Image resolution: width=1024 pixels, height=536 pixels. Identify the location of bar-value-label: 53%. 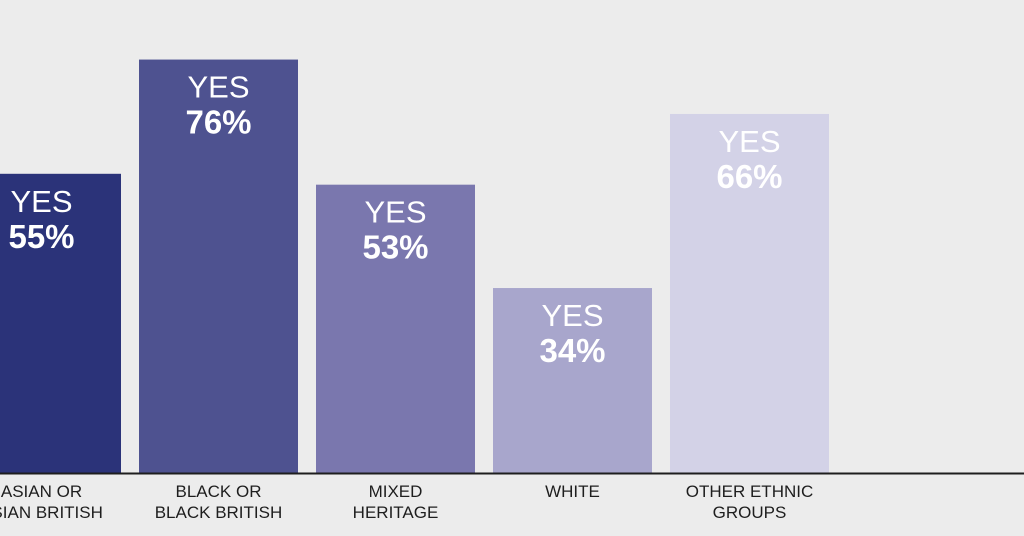
(395, 247).